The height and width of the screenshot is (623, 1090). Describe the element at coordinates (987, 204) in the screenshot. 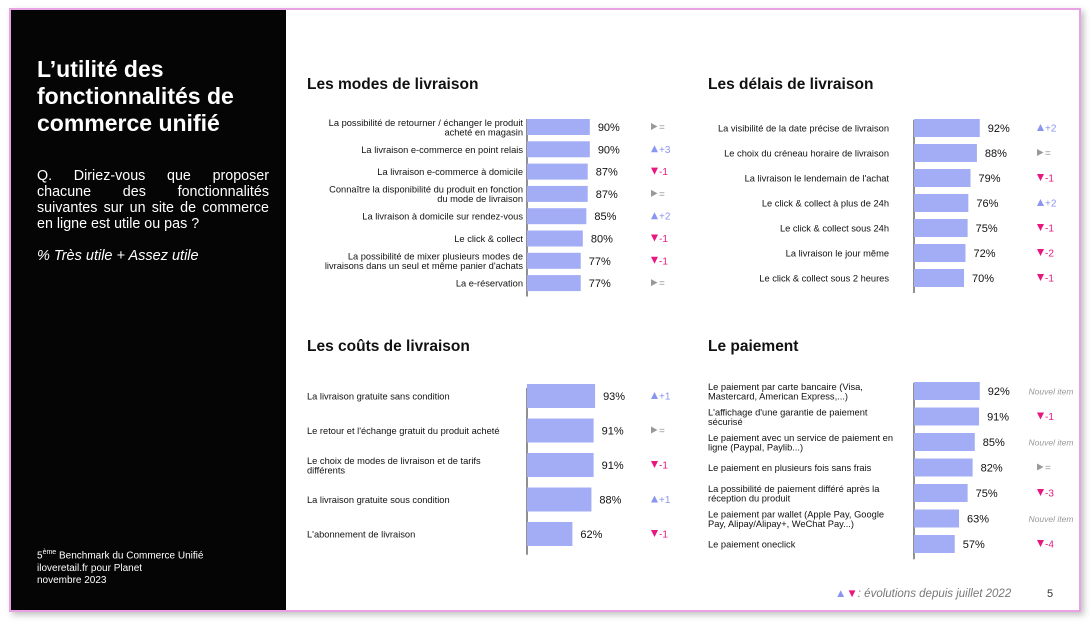

I see `value-label-delais: 76%` at that location.